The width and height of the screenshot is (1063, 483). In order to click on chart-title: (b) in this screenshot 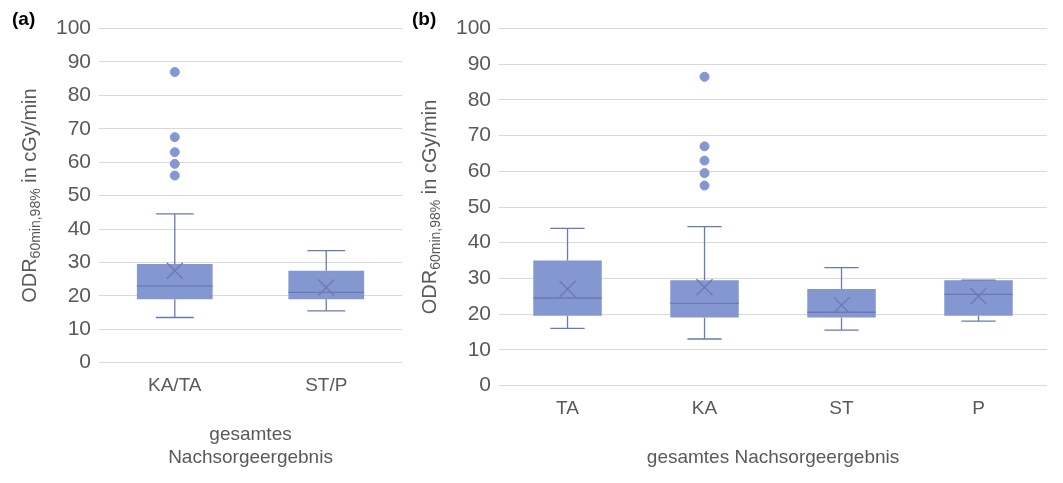, I will do `click(424, 18)`.